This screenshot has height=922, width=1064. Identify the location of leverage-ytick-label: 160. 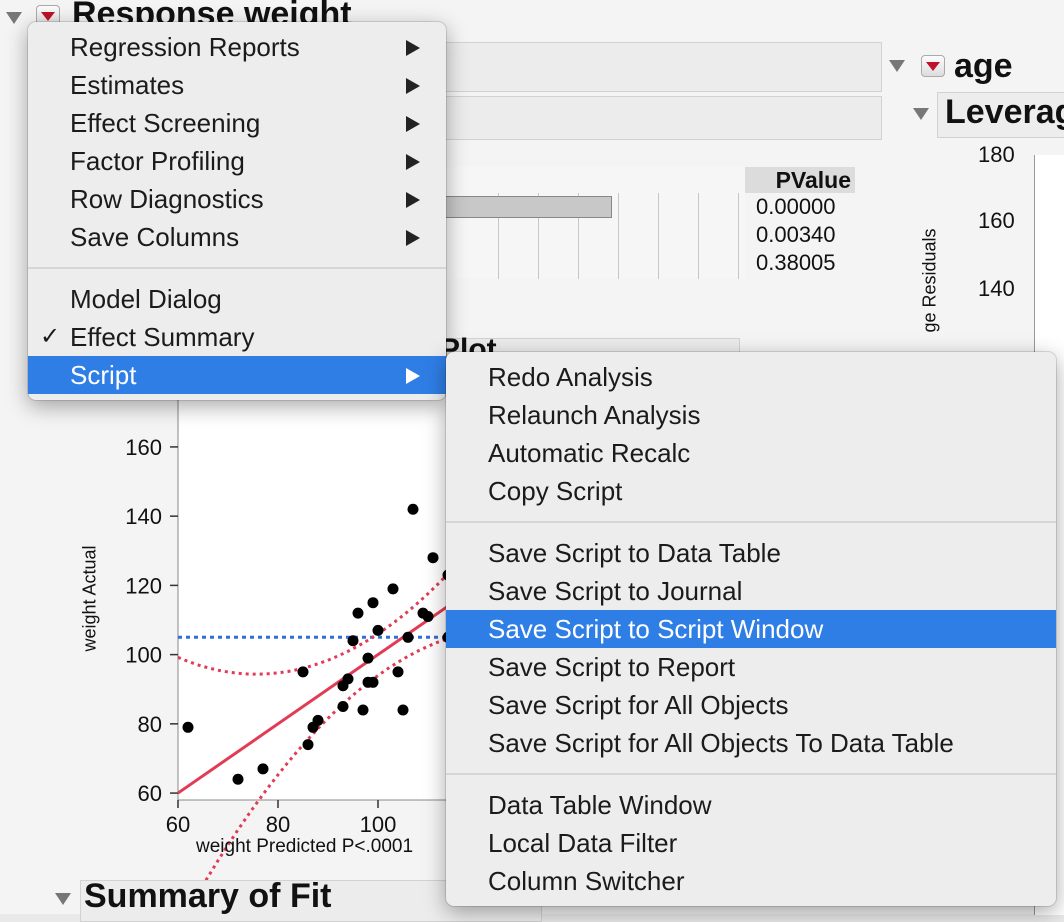
(996, 220).